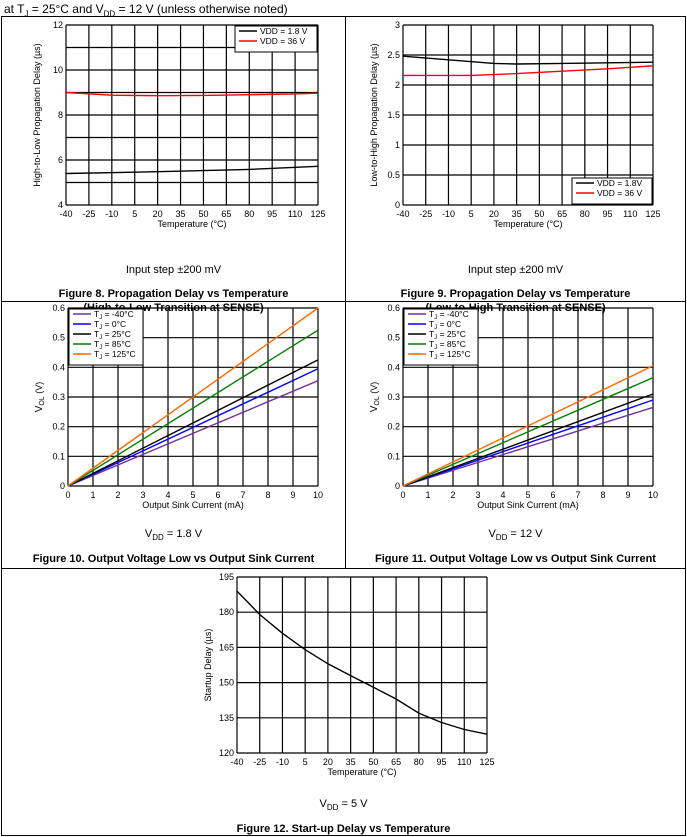  Describe the element at coordinates (494, 214) in the screenshot. I see `x-tick-label: 20` at that location.